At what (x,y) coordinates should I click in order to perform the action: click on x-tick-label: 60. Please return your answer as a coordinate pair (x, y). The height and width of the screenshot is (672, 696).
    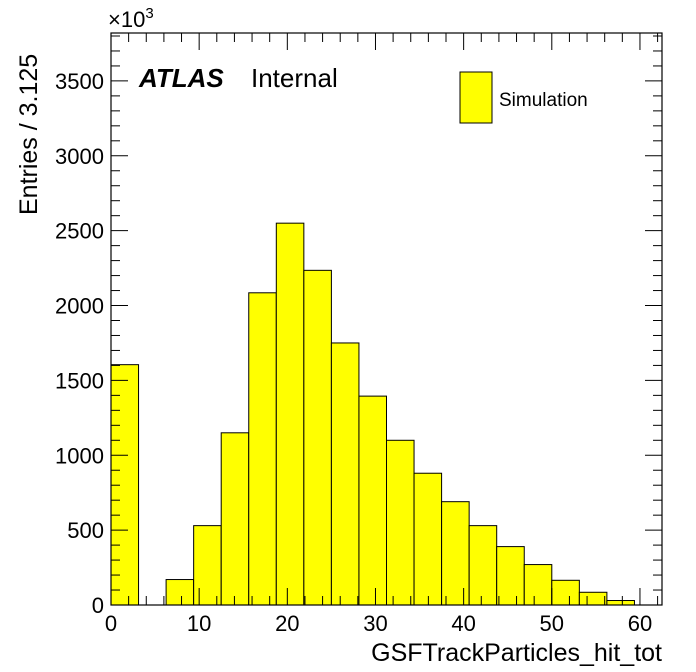
    Looking at the image, I should click on (640, 623).